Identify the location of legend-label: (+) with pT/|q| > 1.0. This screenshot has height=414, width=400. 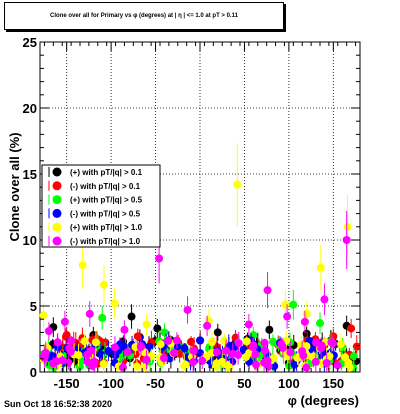
(106, 227).